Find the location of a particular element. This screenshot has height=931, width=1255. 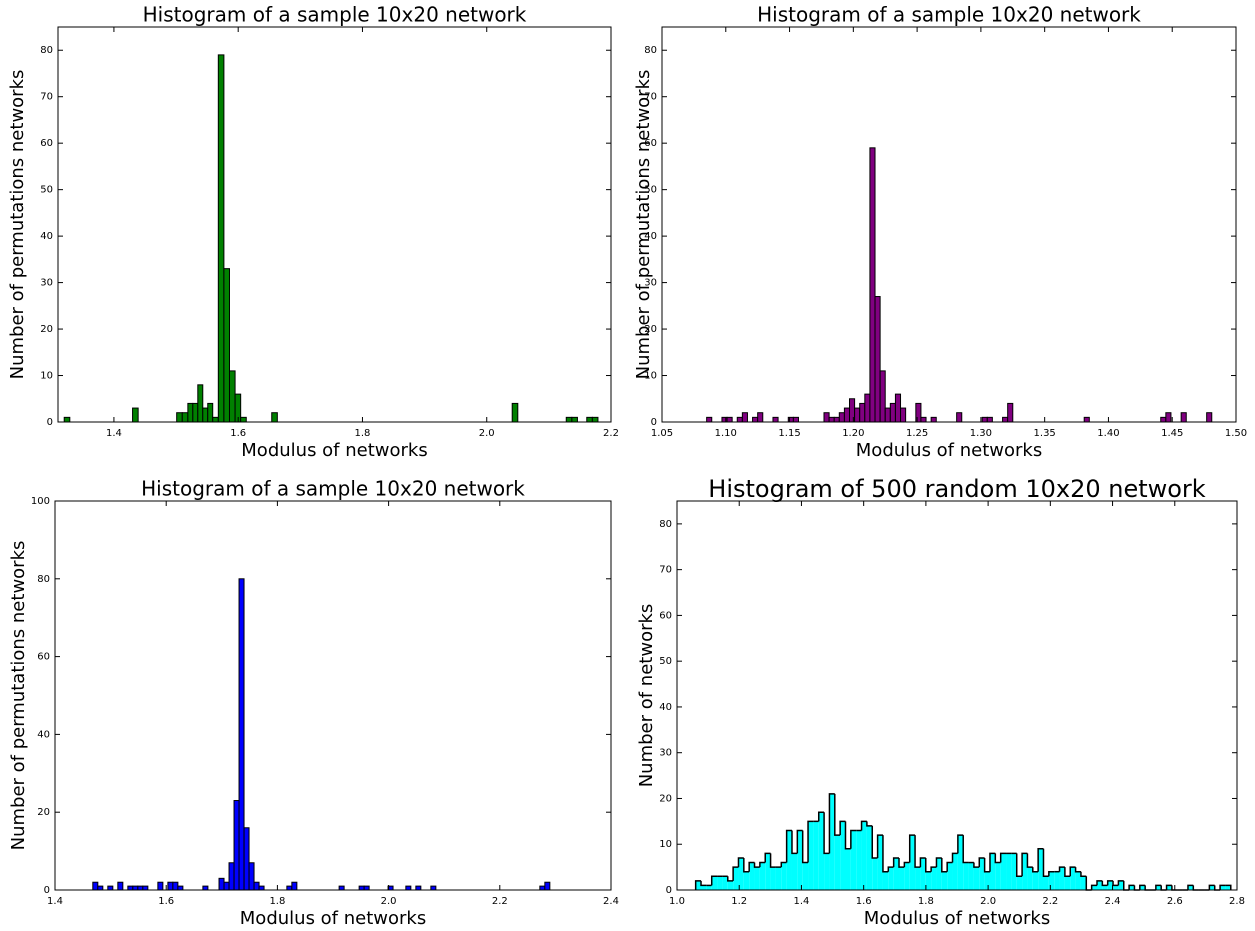

x-axis-label: Modulus of networks is located at coordinates (333, 918).